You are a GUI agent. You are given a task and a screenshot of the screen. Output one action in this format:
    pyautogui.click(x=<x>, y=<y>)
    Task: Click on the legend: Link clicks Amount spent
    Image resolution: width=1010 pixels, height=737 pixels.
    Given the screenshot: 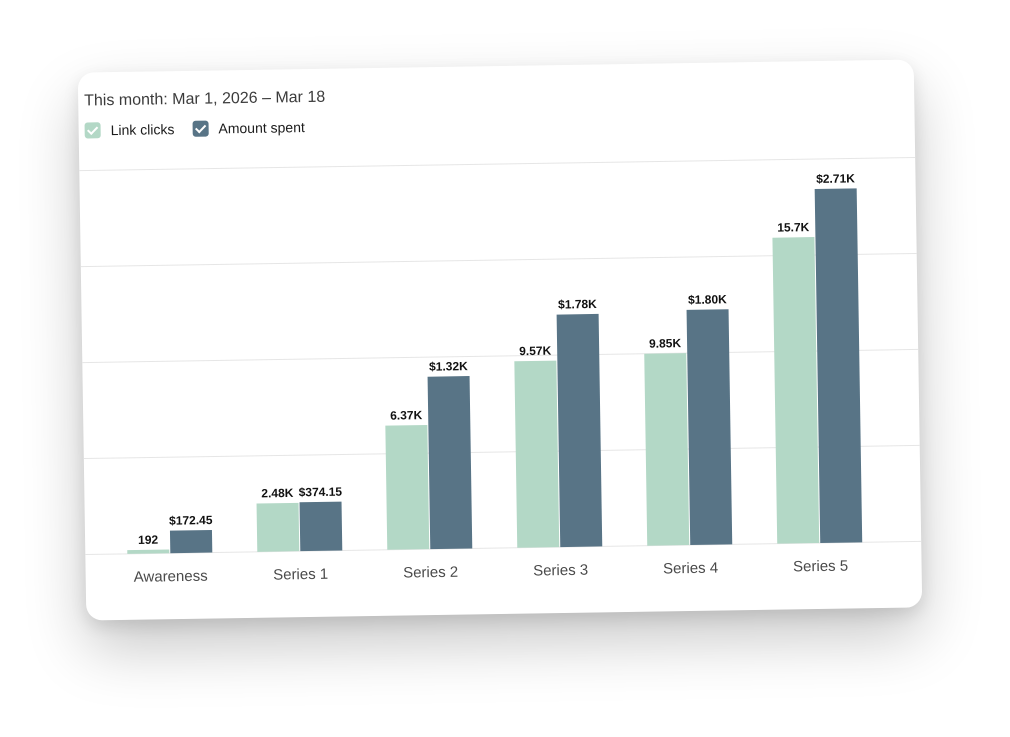 What is the action you would take?
    pyautogui.click(x=194, y=129)
    